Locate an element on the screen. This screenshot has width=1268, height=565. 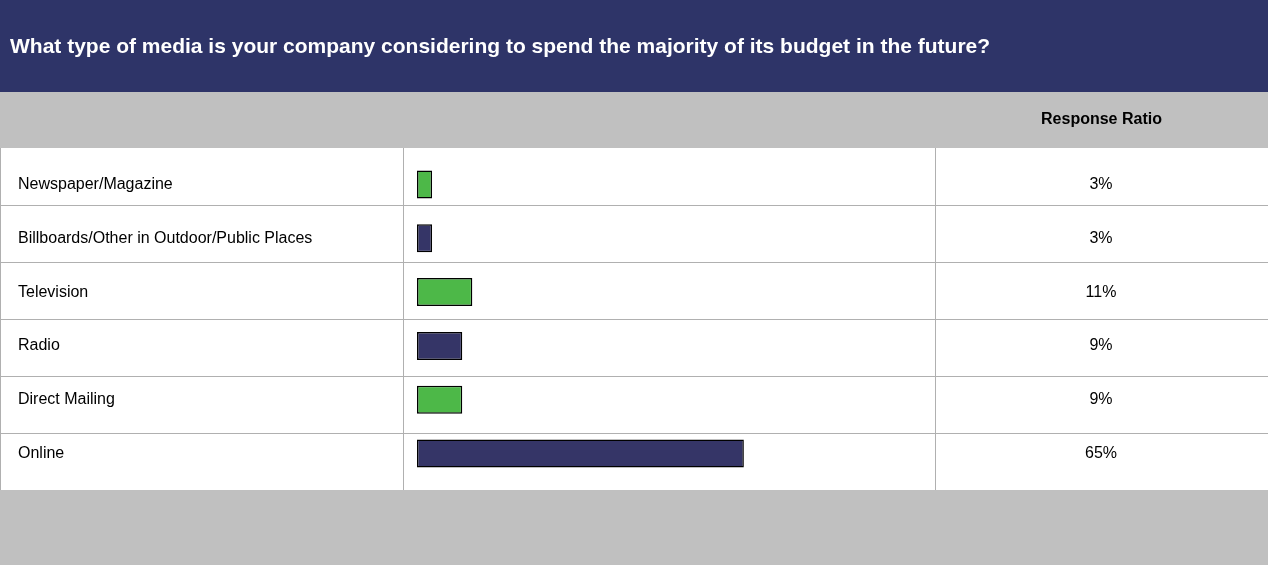
y-tick-label: Newspaper/Magazine is located at coordinates (95, 183).